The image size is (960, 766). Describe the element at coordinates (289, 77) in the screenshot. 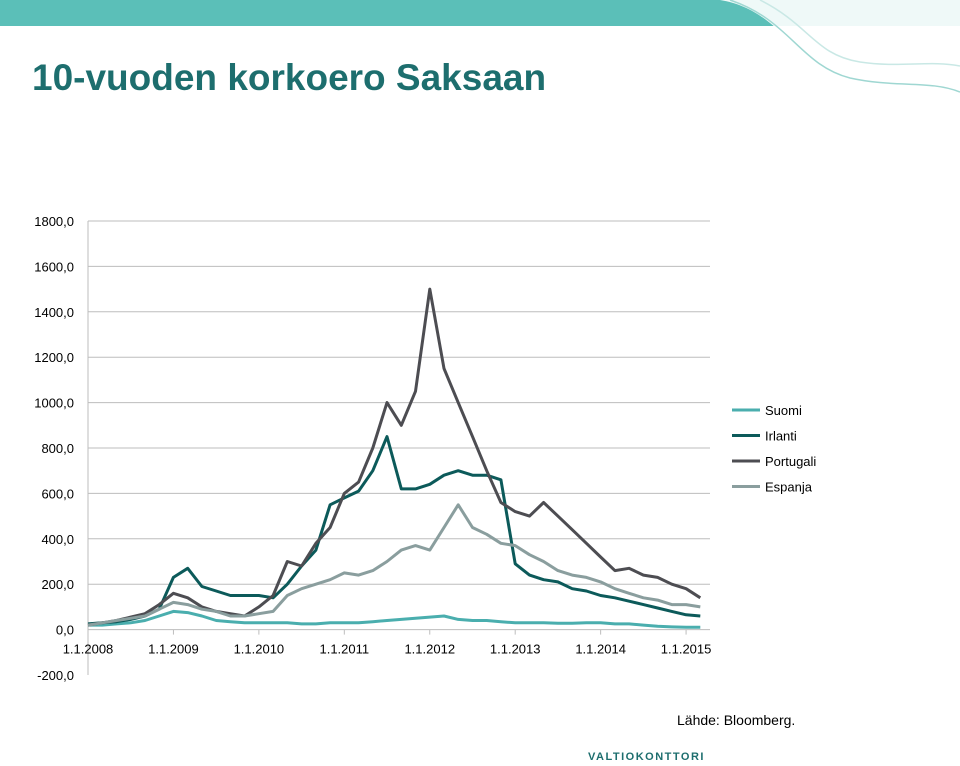

I see `chart-title: 10-vuoden korkoero Saksaan` at that location.